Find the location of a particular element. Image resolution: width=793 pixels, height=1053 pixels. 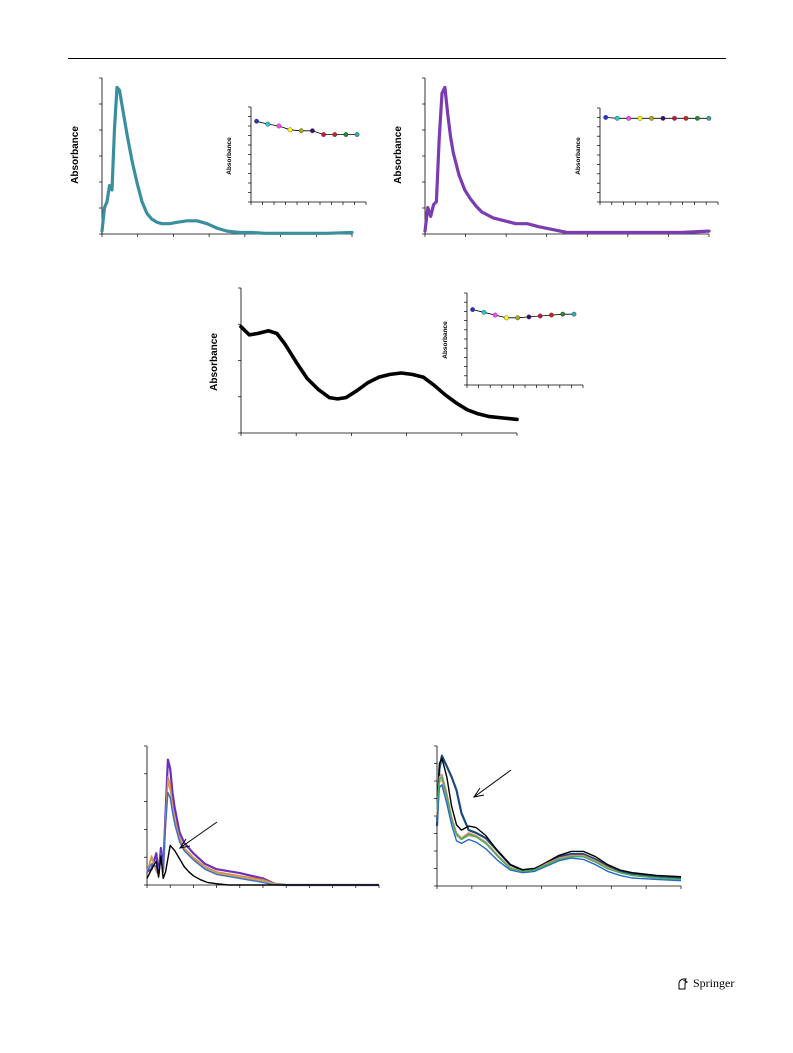

panel-middle-inset-ylabel: Absorbance is located at coordinates (445, 340).